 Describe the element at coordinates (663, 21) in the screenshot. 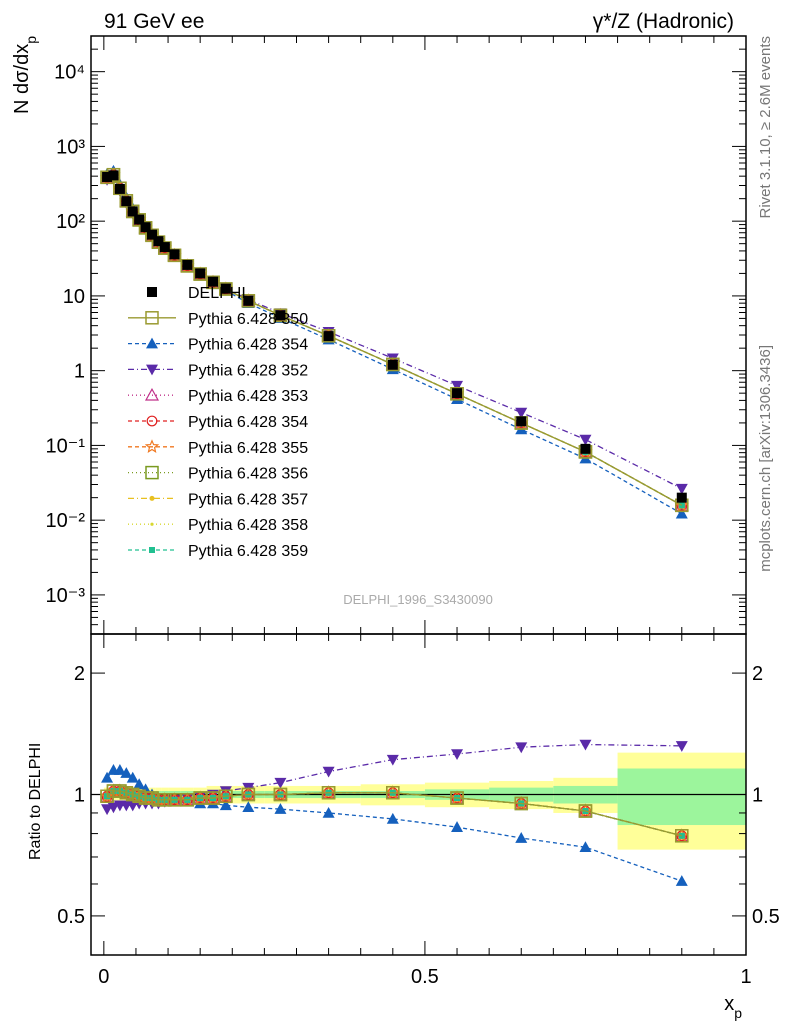

I see `header-right: γ*/Z (Hadronic)` at that location.